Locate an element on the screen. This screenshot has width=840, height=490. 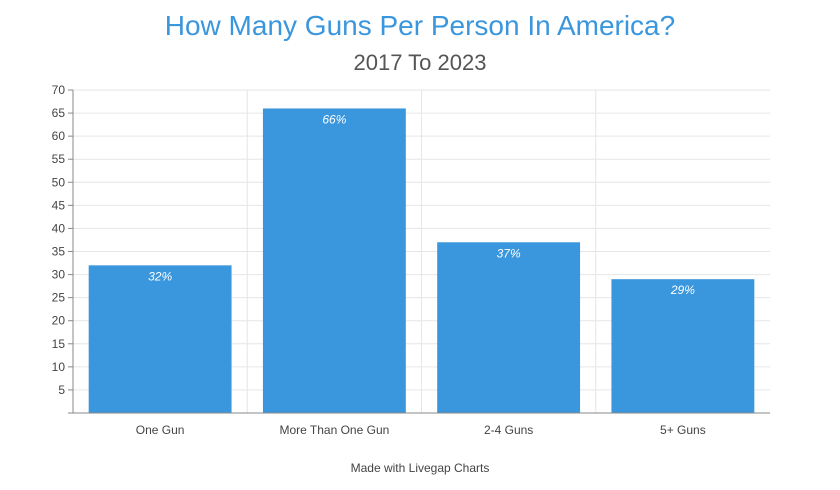
y-tick-label: 10 is located at coordinates (59, 367).